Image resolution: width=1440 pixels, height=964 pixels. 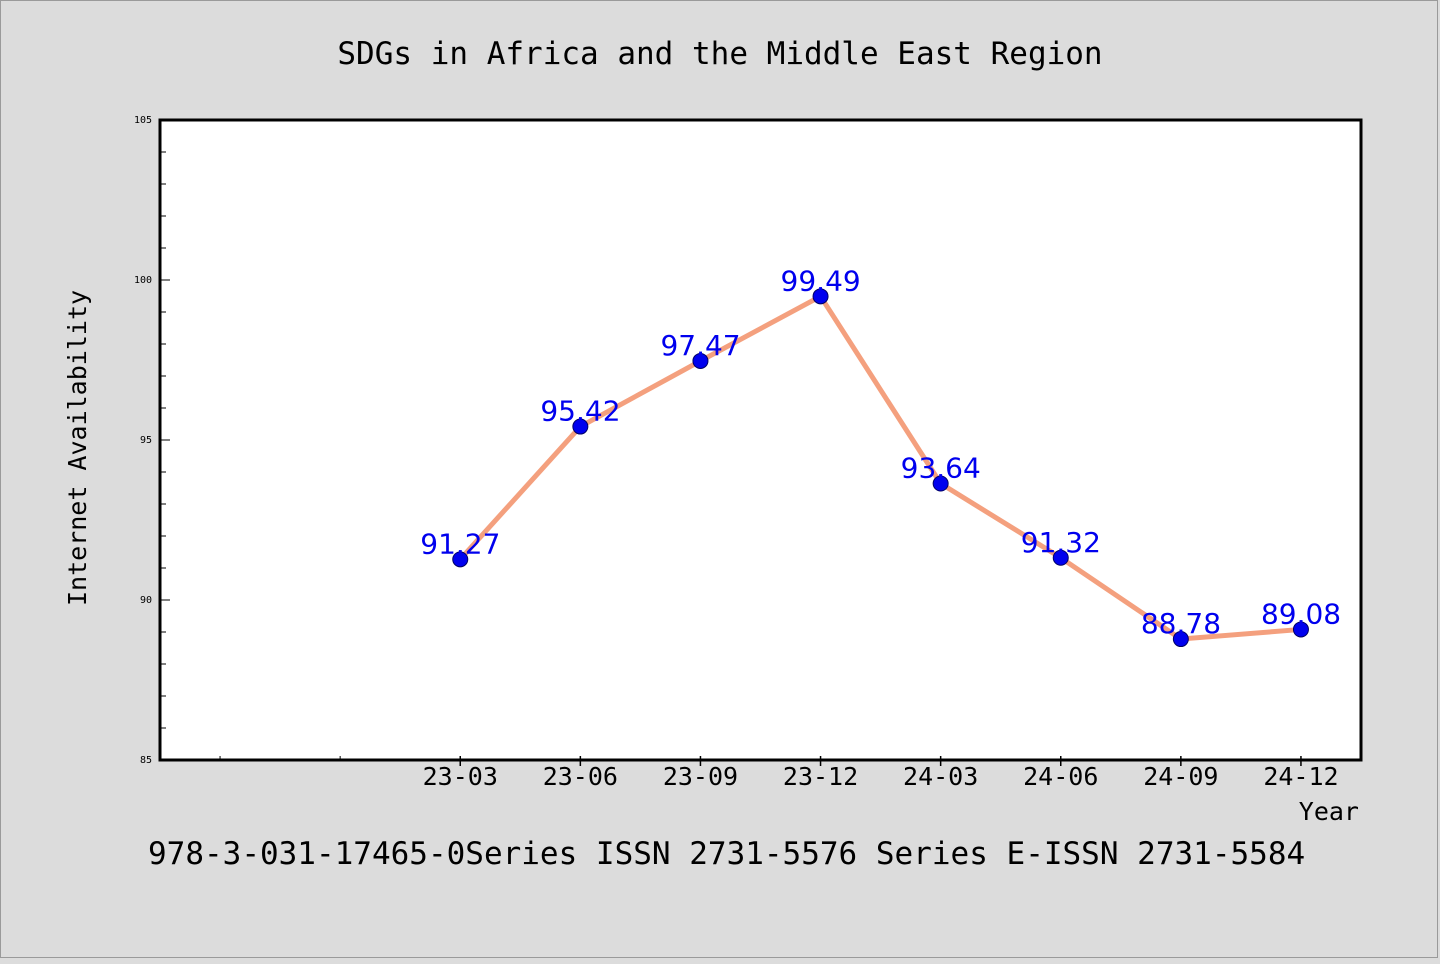 I want to click on y-tick-label: 85, so click(x=146, y=760).